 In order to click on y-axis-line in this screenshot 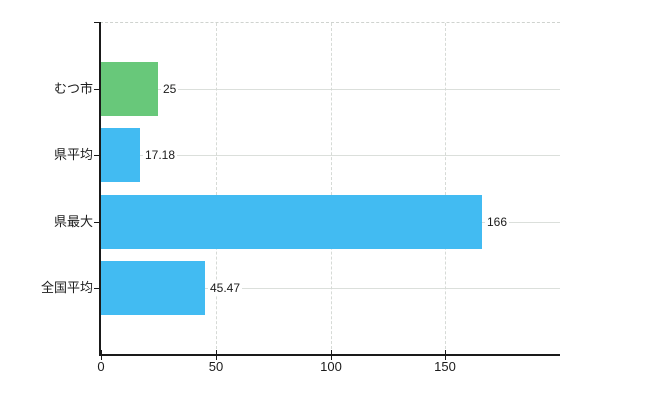, I will do `click(100, 188)`.